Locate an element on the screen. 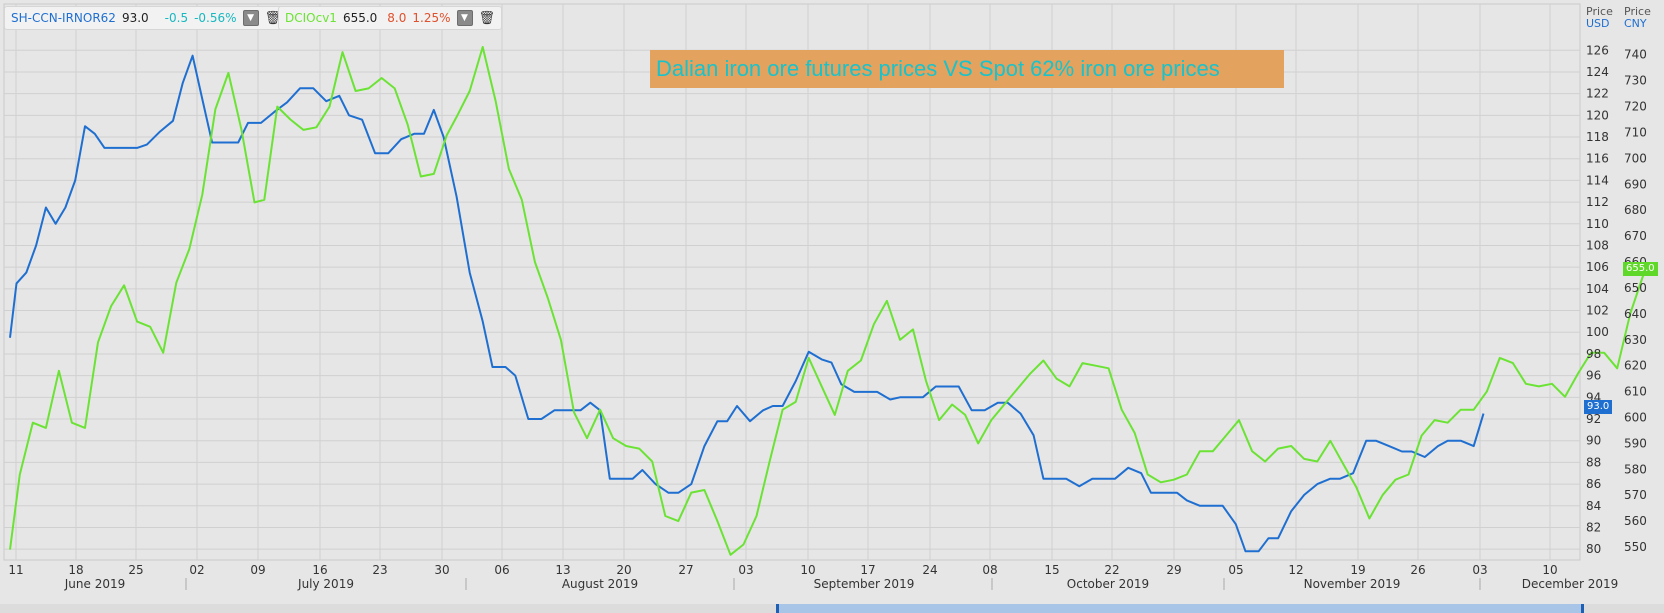 The image size is (1664, 613). y-left-tick-label: 92 is located at coordinates (1593, 419).